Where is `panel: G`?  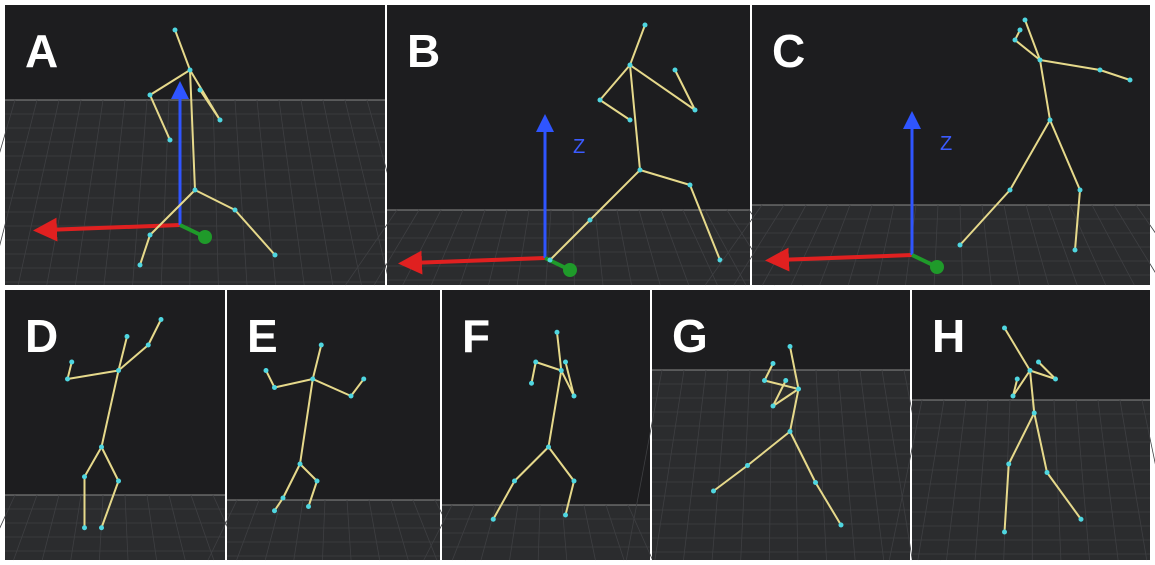
panel: G is located at coordinates (783, 425).